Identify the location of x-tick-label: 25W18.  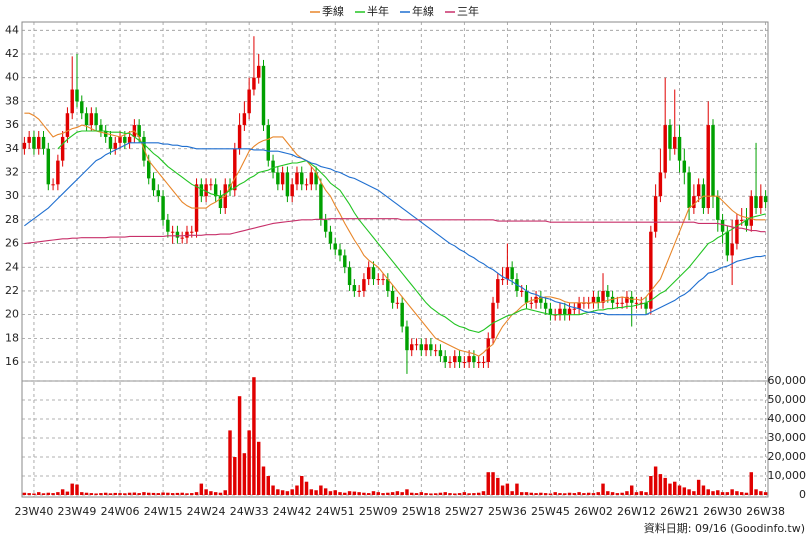
(421, 511).